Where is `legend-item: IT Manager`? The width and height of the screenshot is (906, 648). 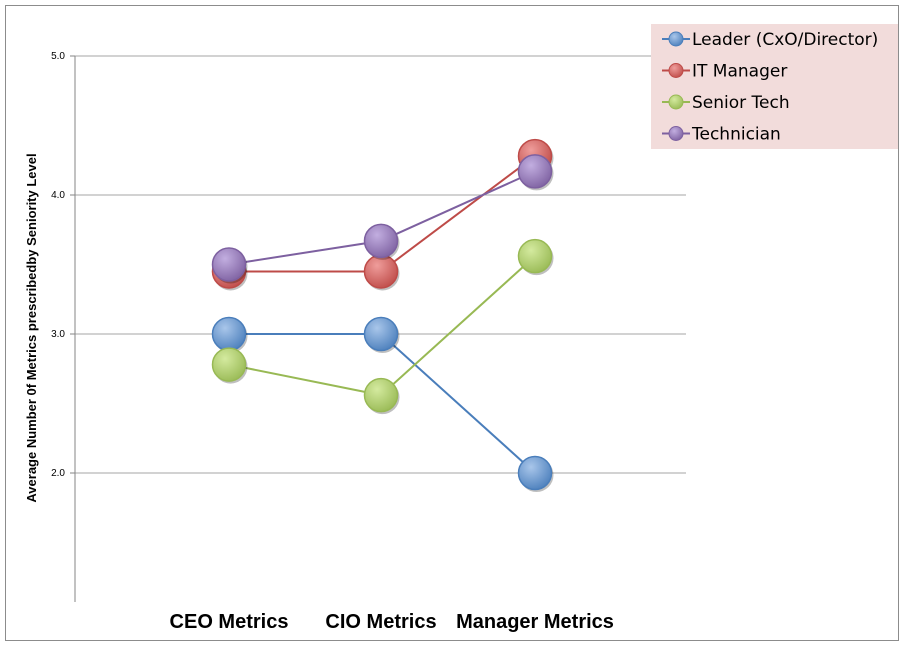 legend-item: IT Manager is located at coordinates (724, 72).